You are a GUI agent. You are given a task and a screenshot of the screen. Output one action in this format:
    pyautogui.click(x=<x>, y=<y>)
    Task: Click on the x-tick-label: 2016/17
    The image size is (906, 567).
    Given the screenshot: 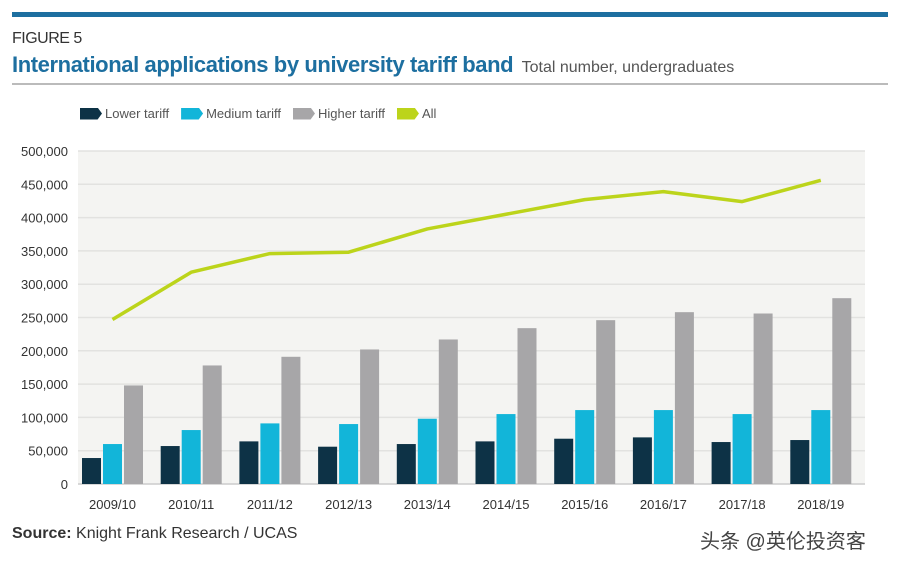 What is the action you would take?
    pyautogui.click(x=663, y=504)
    